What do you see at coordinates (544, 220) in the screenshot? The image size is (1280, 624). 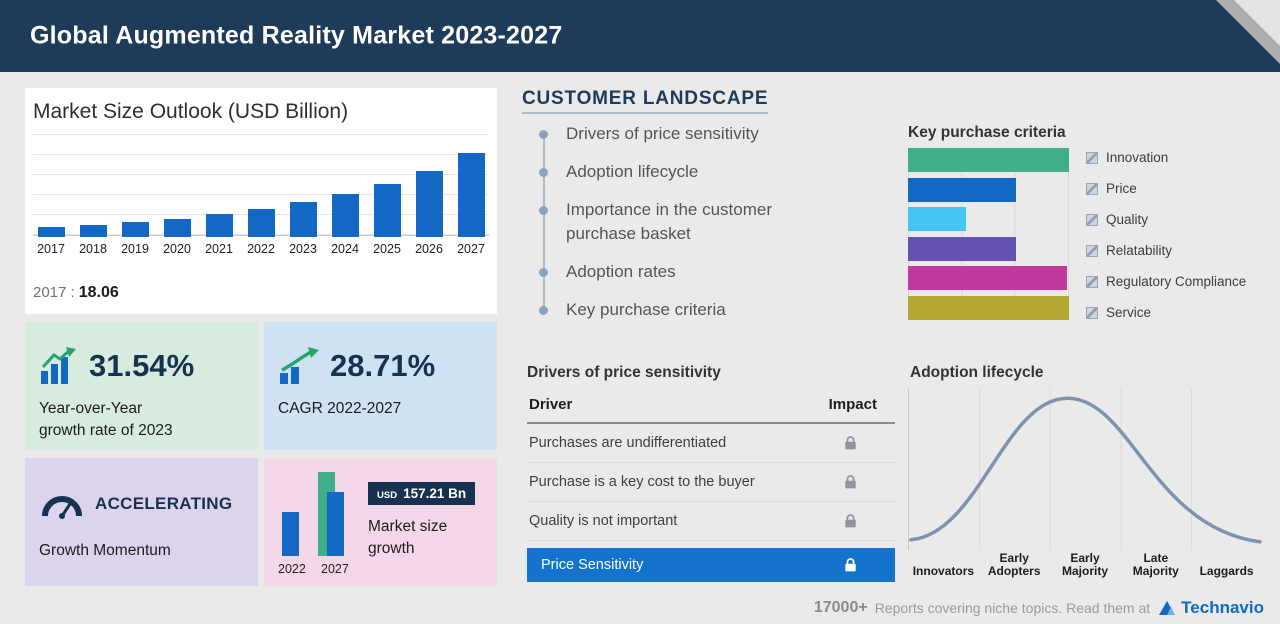 I see `timeline-line` at bounding box center [544, 220].